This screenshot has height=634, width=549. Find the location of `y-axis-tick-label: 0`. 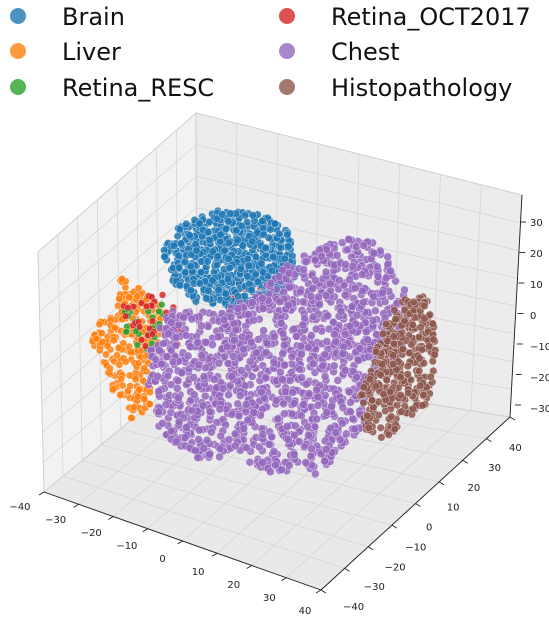

y-axis-tick-label: 0 is located at coordinates (429, 528).